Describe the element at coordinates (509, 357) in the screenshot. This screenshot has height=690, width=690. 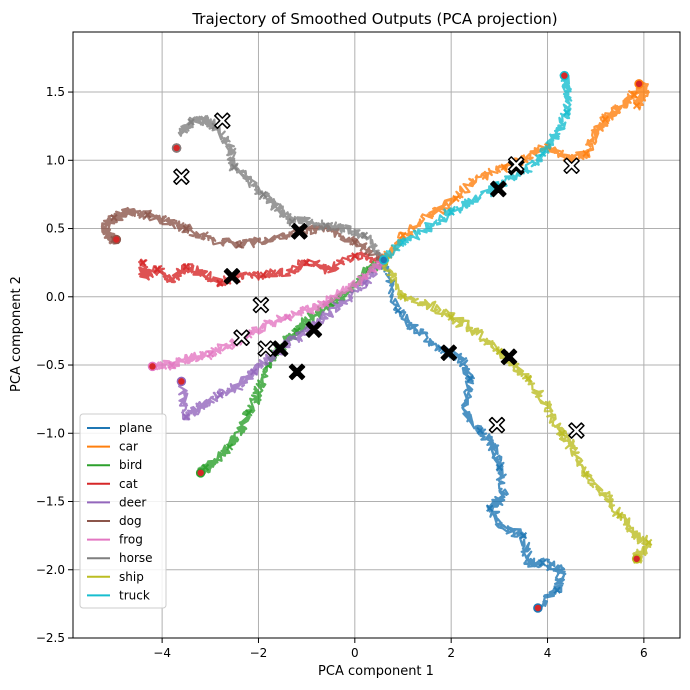
I see `filled-marker-ship` at that location.